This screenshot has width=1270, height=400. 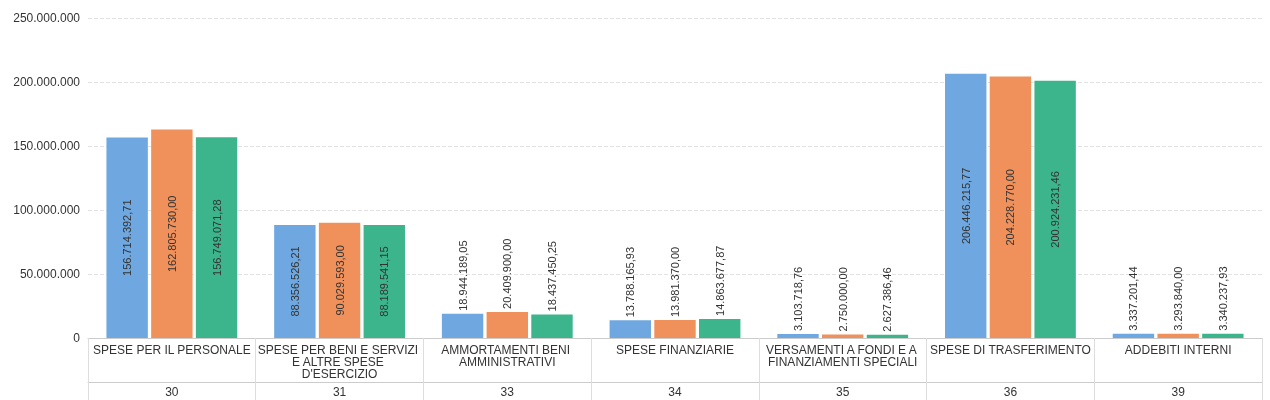 I want to click on text: 33, so click(x=507, y=392).